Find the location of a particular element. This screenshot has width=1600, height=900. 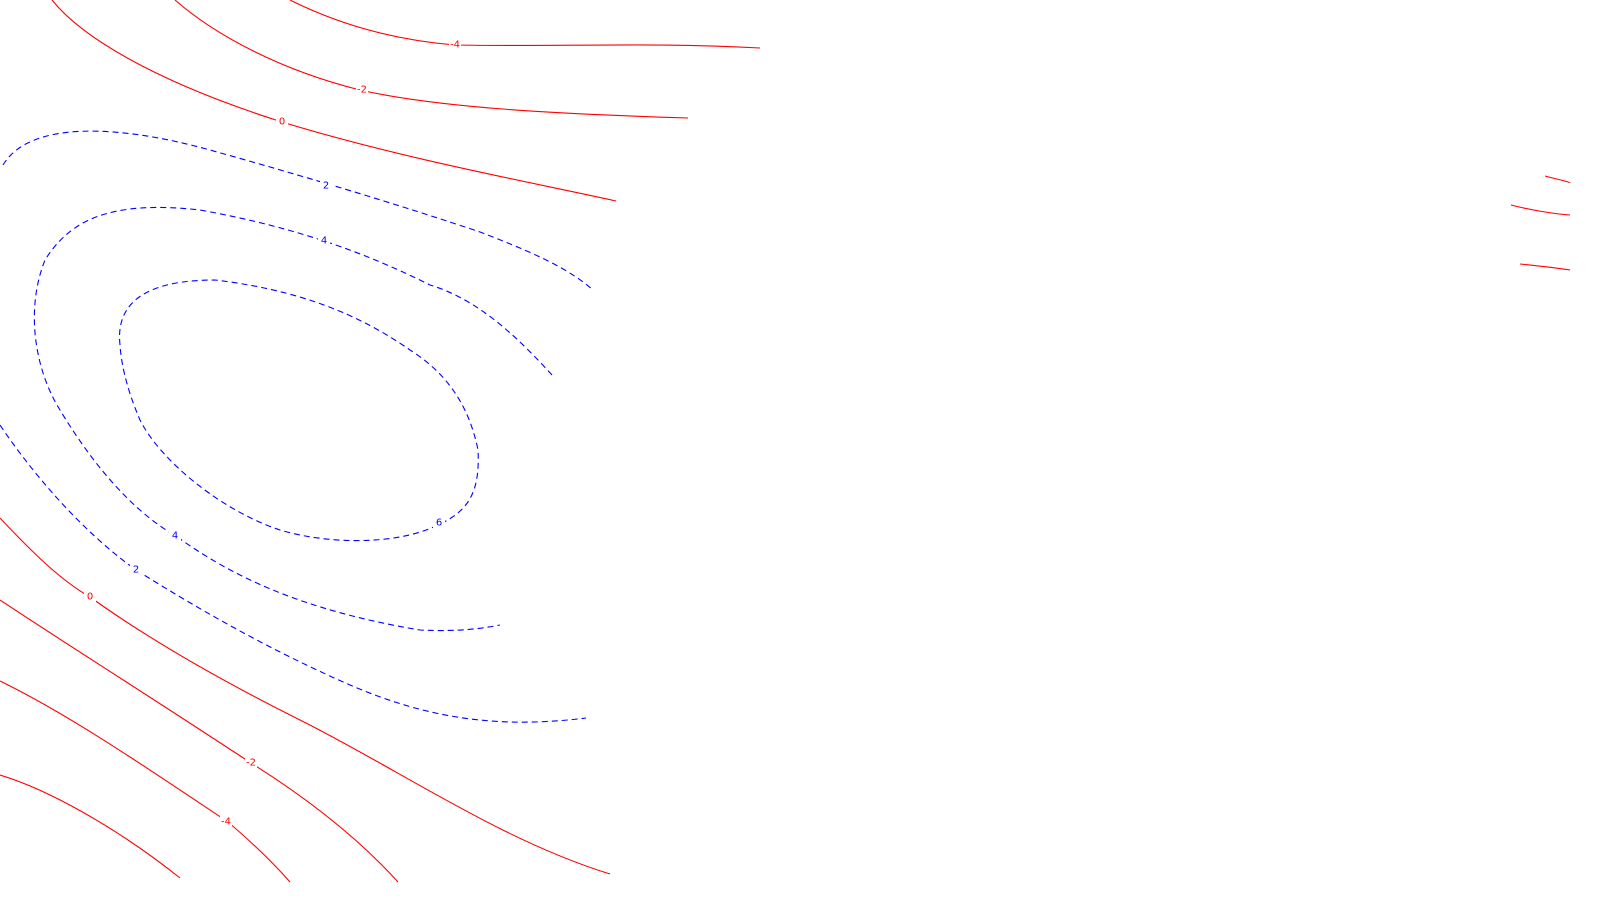

contour-label-8: 6 is located at coordinates (439, 523).